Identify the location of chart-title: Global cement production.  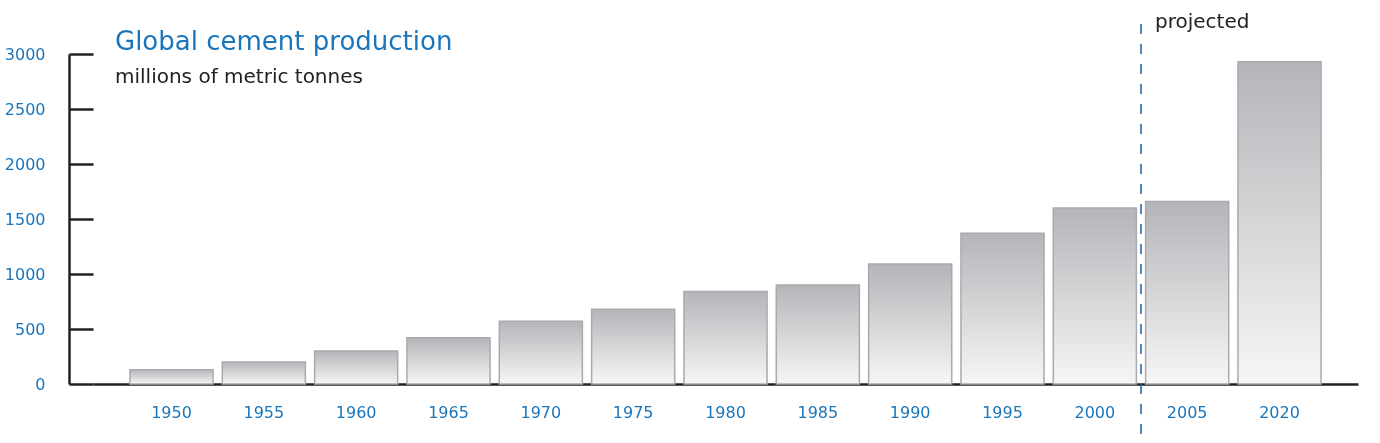
(284, 41).